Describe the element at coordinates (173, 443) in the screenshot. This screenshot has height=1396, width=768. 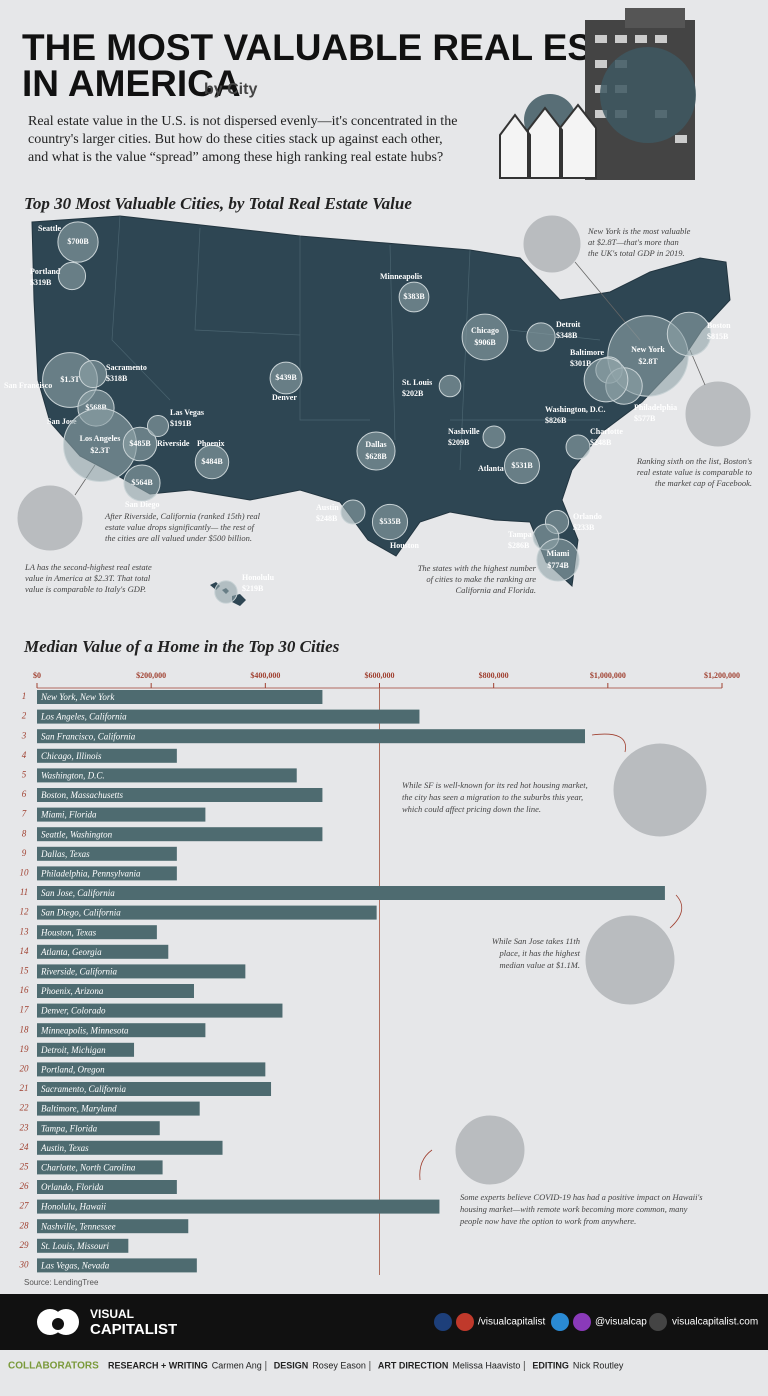
I see `city-name: Riverside` at that location.